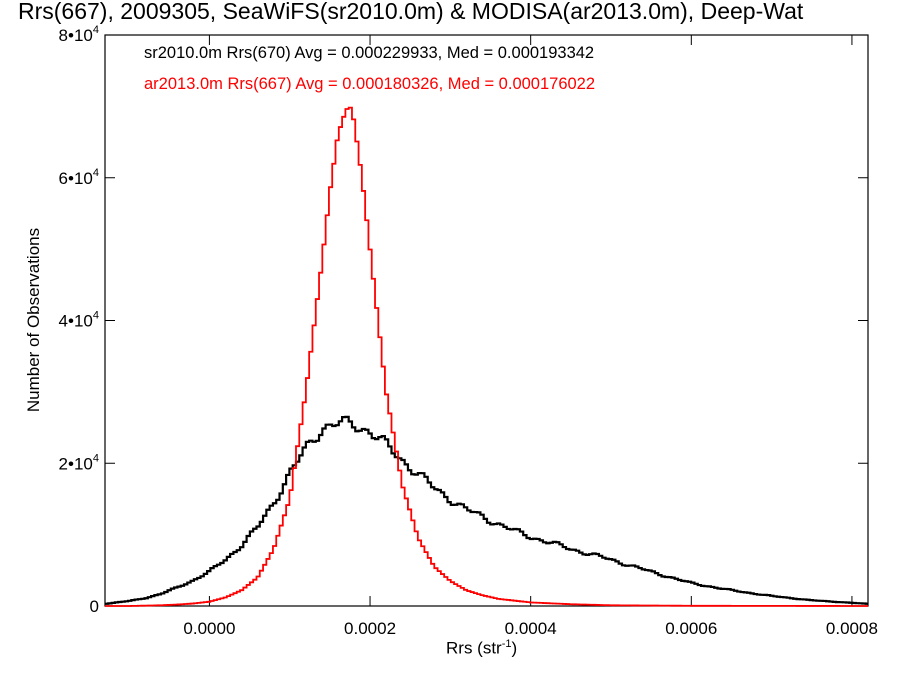 The image size is (900, 675). What do you see at coordinates (209, 628) in the screenshot?
I see `x-tick-label: 0.0000` at bounding box center [209, 628].